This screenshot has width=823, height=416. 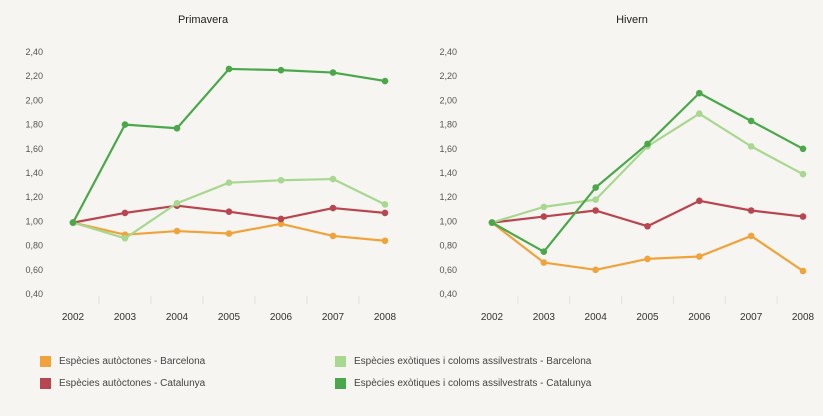 I want to click on legend-label: Espècies autòctones - Barcelona, so click(x=132, y=361).